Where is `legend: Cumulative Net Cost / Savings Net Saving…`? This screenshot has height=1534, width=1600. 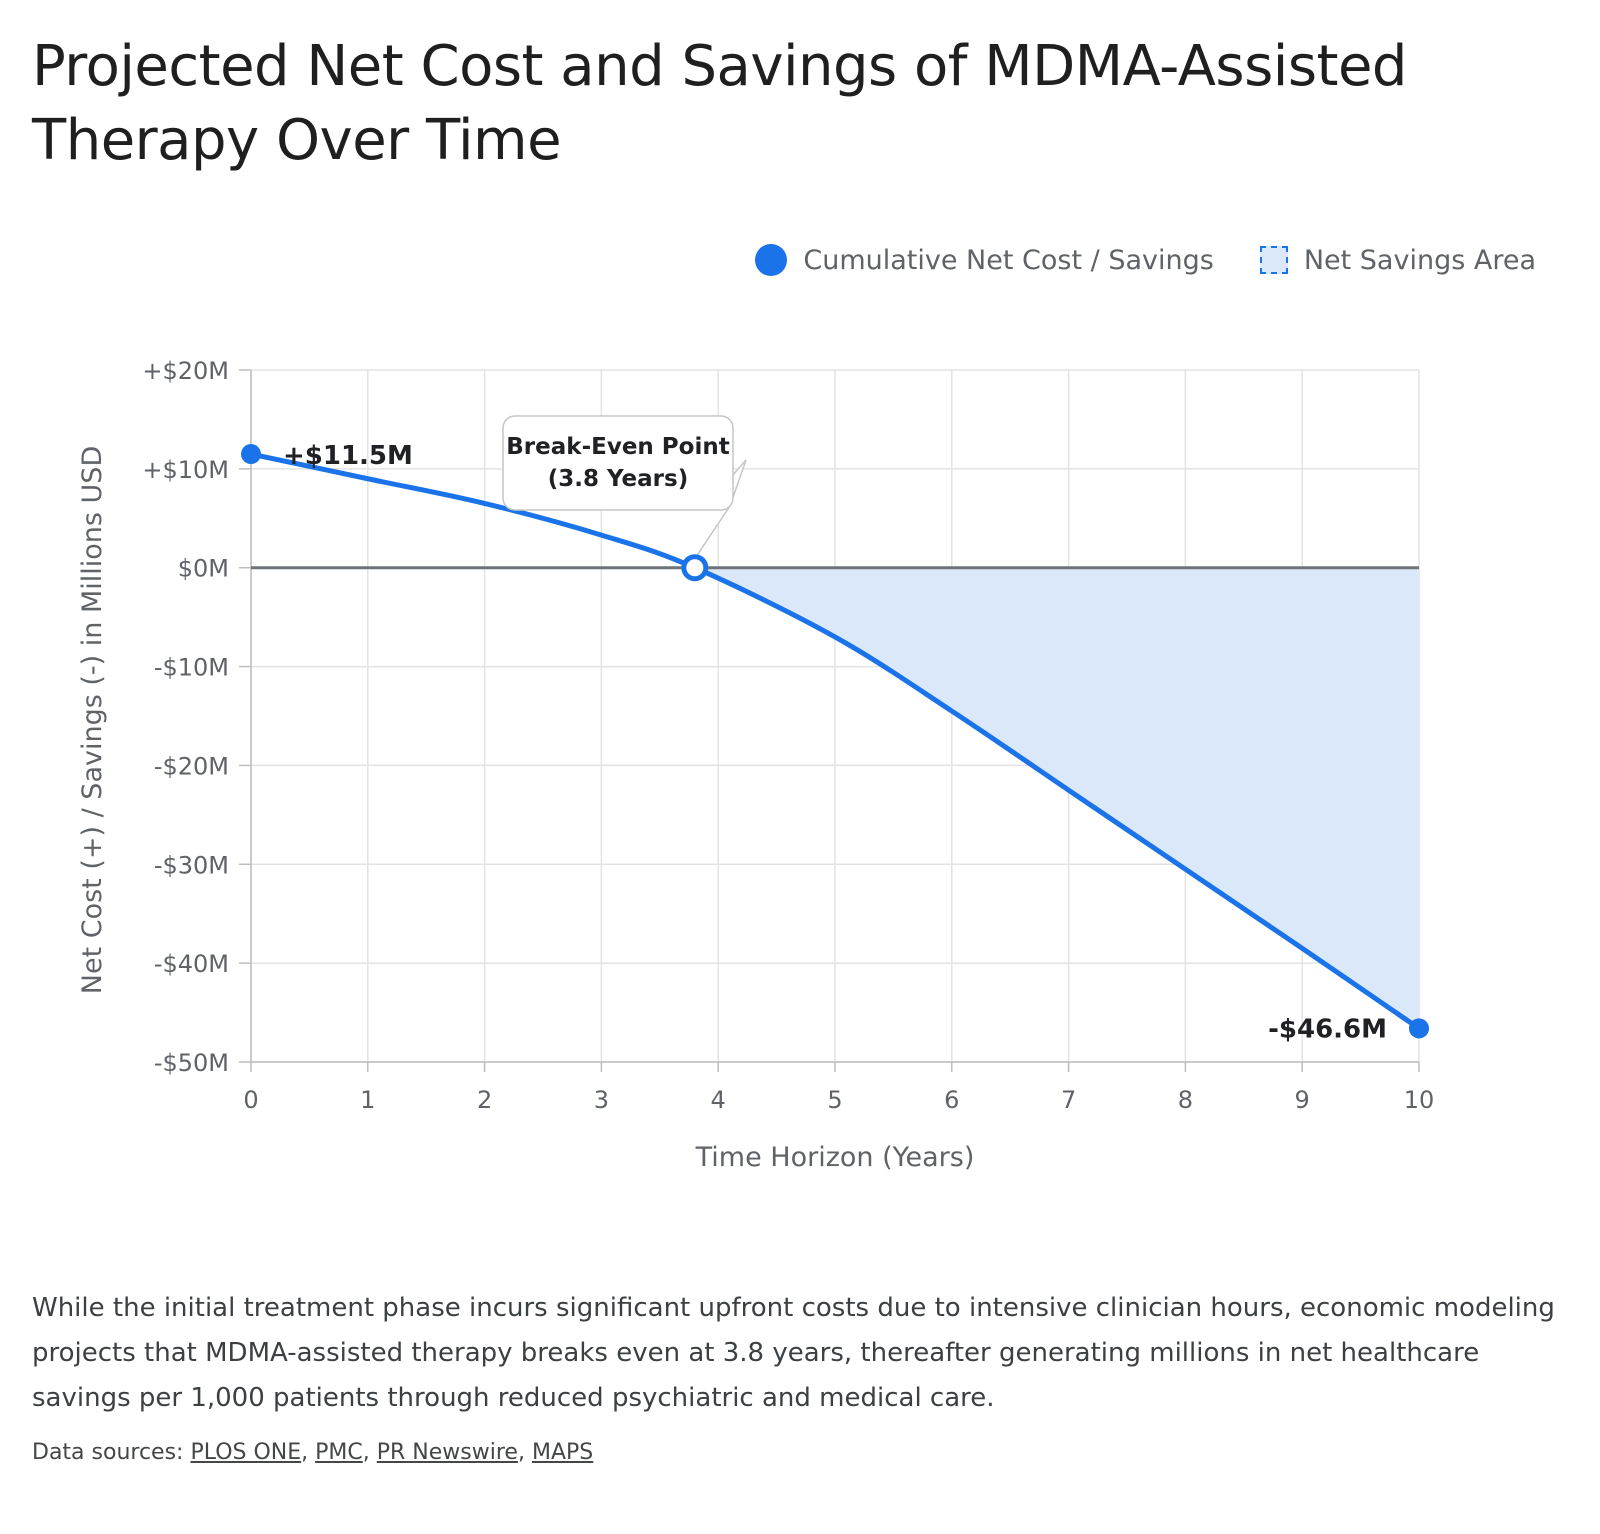 legend: Cumulative Net Cost / Savings Net Saving… is located at coordinates (1122, 260).